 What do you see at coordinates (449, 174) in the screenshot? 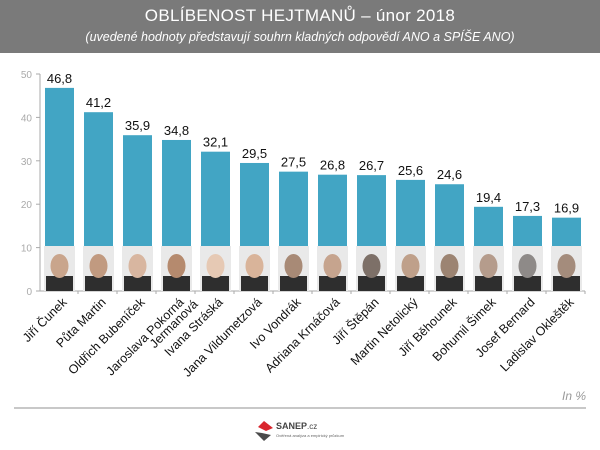
I see `data-label: 24,6` at bounding box center [449, 174].